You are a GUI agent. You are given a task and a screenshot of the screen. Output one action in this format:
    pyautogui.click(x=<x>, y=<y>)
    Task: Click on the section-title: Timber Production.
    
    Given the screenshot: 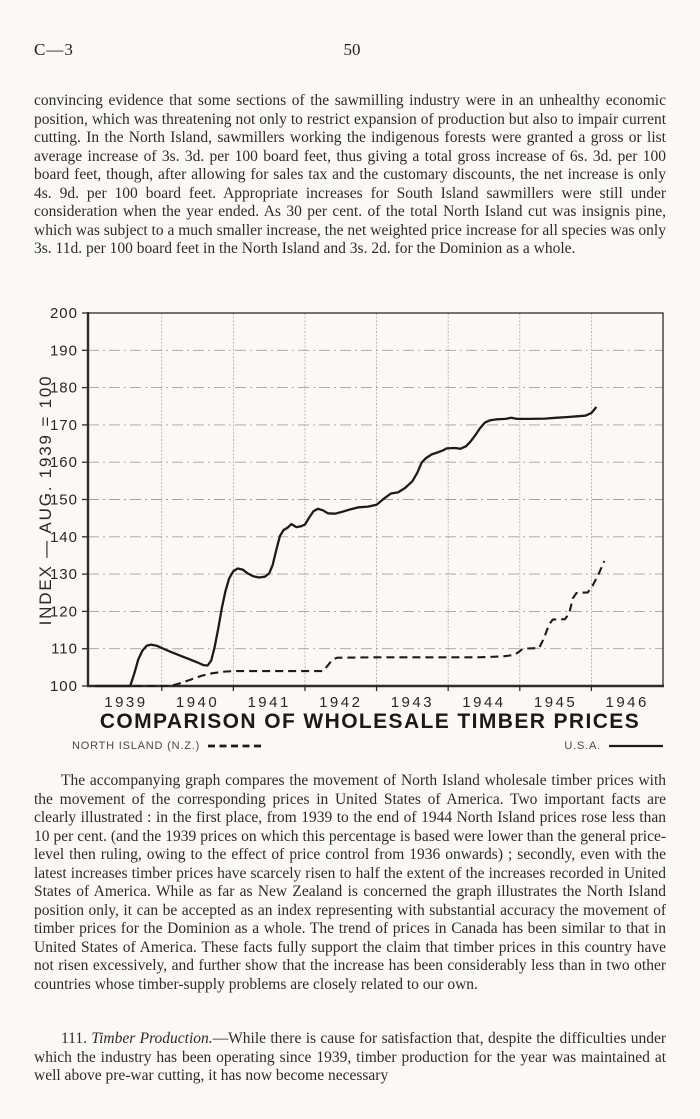 What is the action you would take?
    pyautogui.click(x=152, y=1038)
    